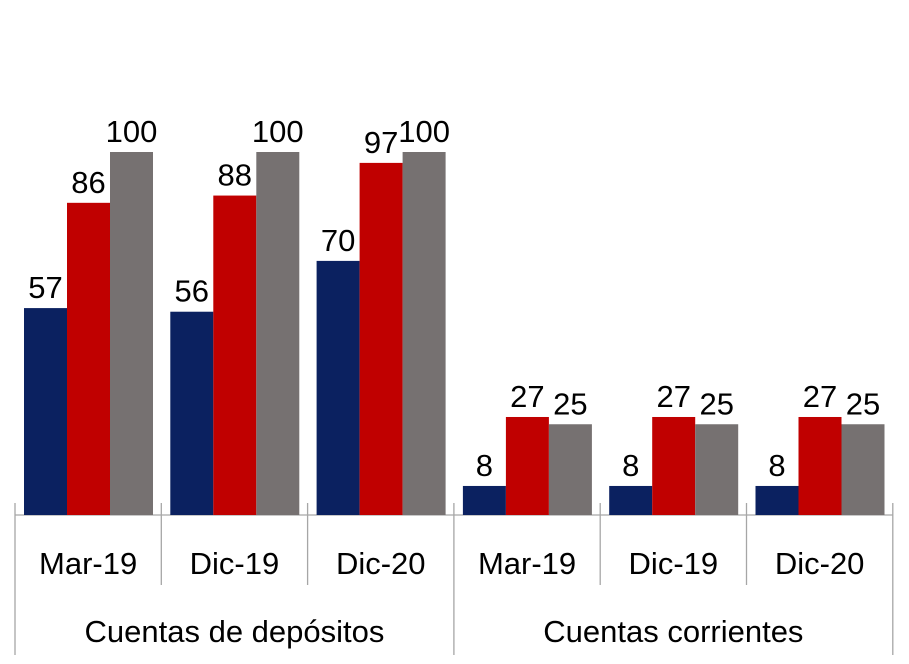  I want to click on data-label: 57, so click(45, 287).